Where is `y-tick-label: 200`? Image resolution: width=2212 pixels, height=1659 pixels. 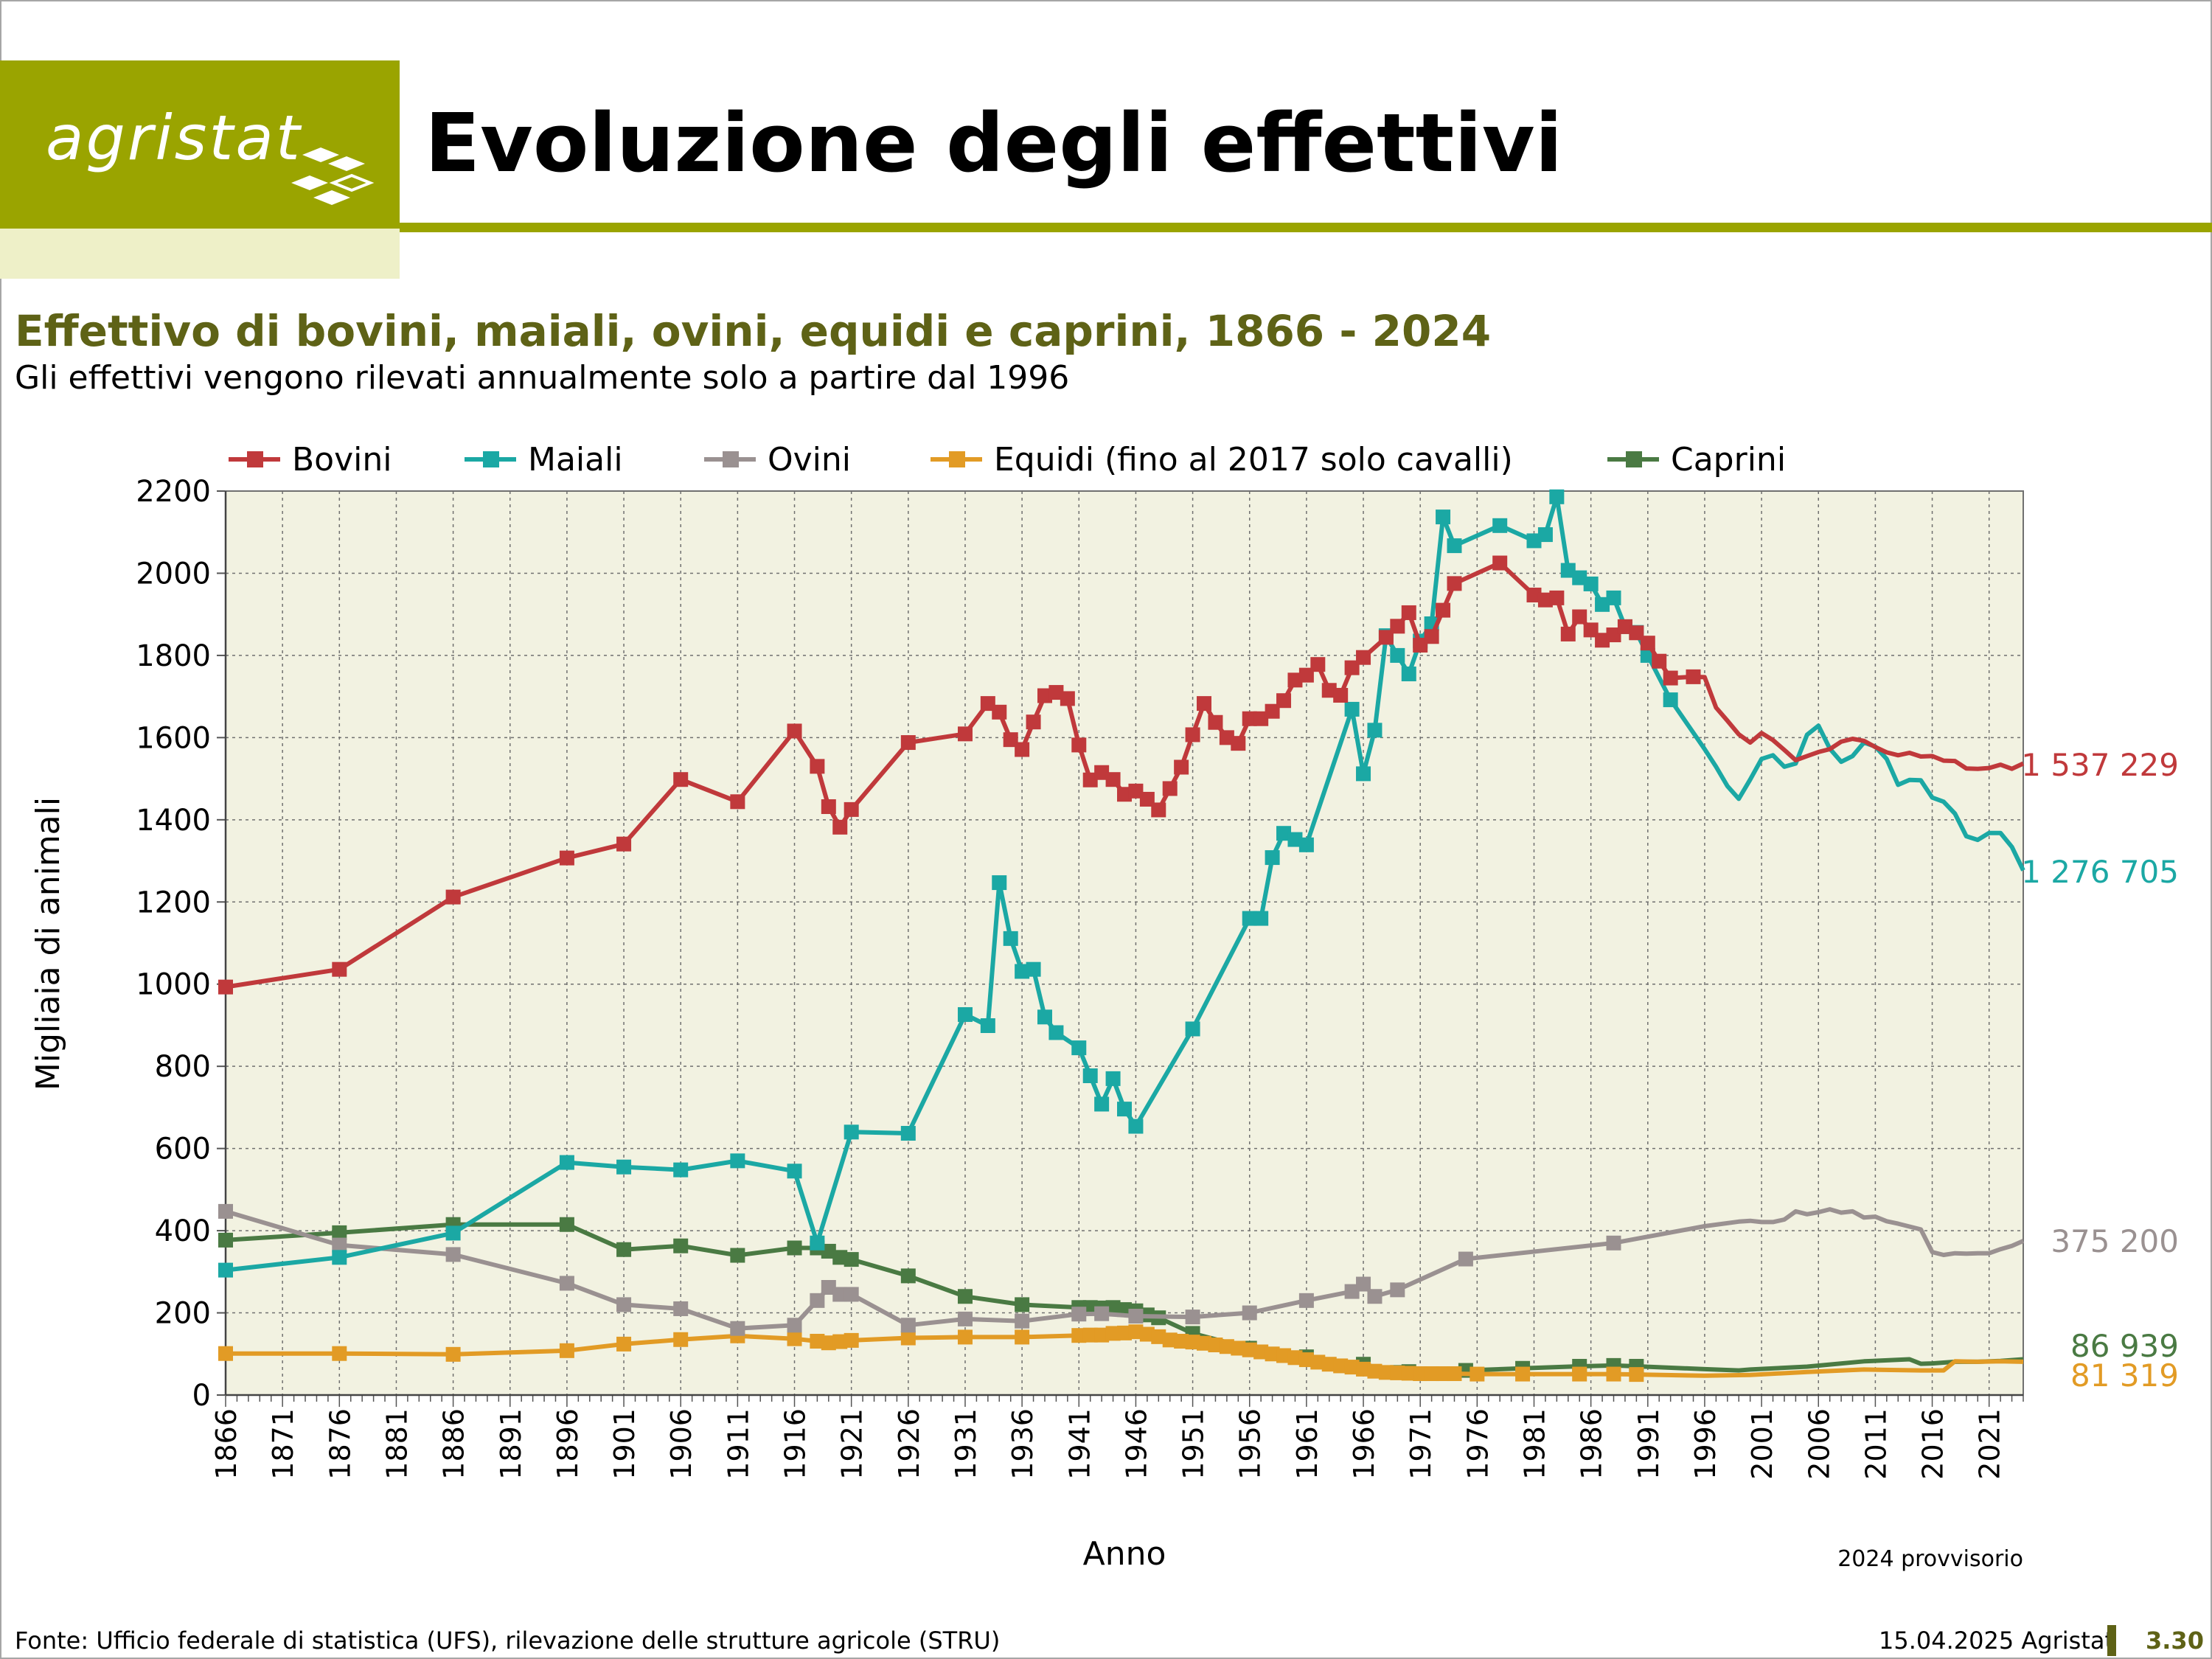
y-tick-label: 200 is located at coordinates (183, 1314).